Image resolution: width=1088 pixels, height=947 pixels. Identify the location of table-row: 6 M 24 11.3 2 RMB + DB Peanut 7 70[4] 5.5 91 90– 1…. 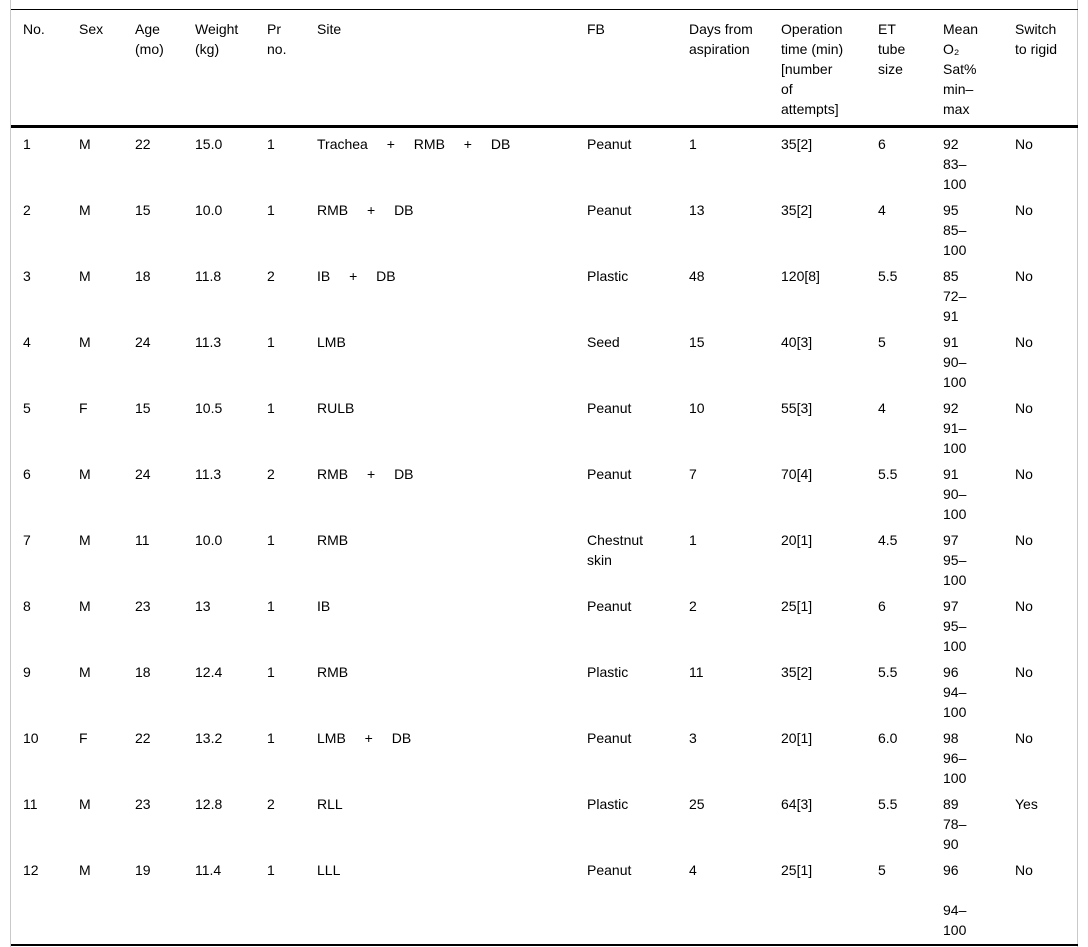
(544, 491).